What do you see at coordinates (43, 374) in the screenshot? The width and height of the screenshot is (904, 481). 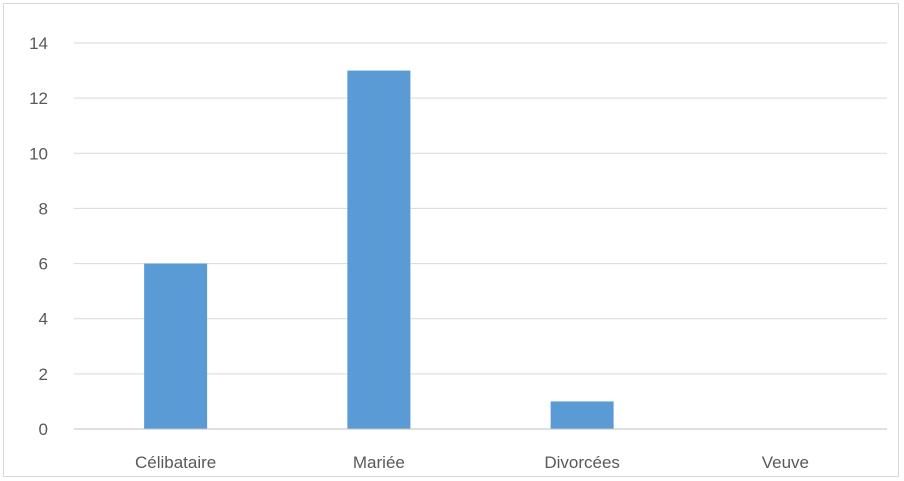 I see `y-tick-label-2: 2` at bounding box center [43, 374].